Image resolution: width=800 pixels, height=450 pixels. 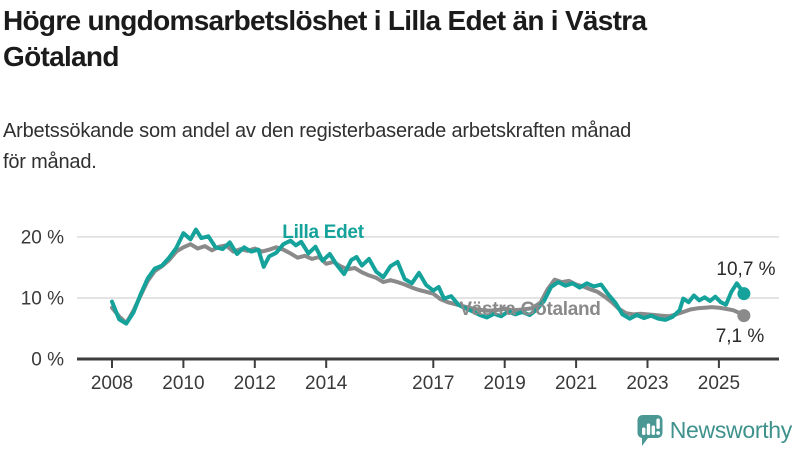 What do you see at coordinates (47, 360) in the screenshot?
I see `y-tick-label-0: 0 %` at bounding box center [47, 360].